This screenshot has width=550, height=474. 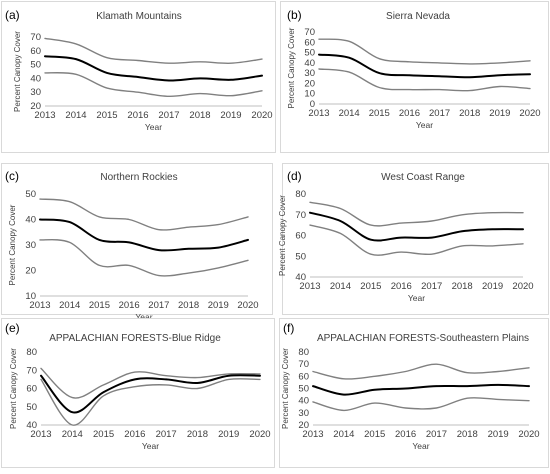 I want to click on chart-title: West Coast Range, so click(x=423, y=177).